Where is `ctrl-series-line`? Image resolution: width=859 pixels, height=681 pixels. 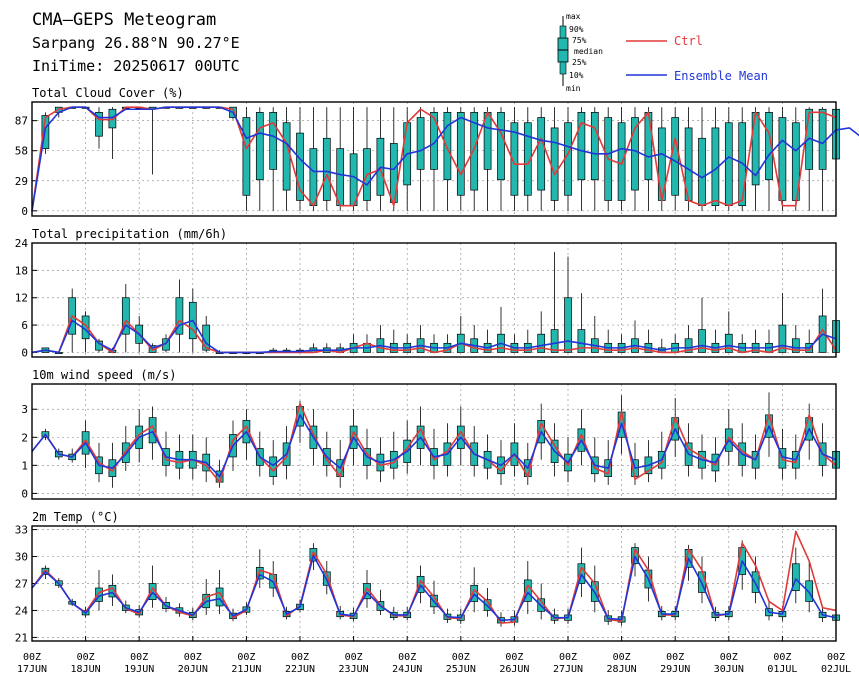 ctrl-series-line is located at coordinates (434, 442).